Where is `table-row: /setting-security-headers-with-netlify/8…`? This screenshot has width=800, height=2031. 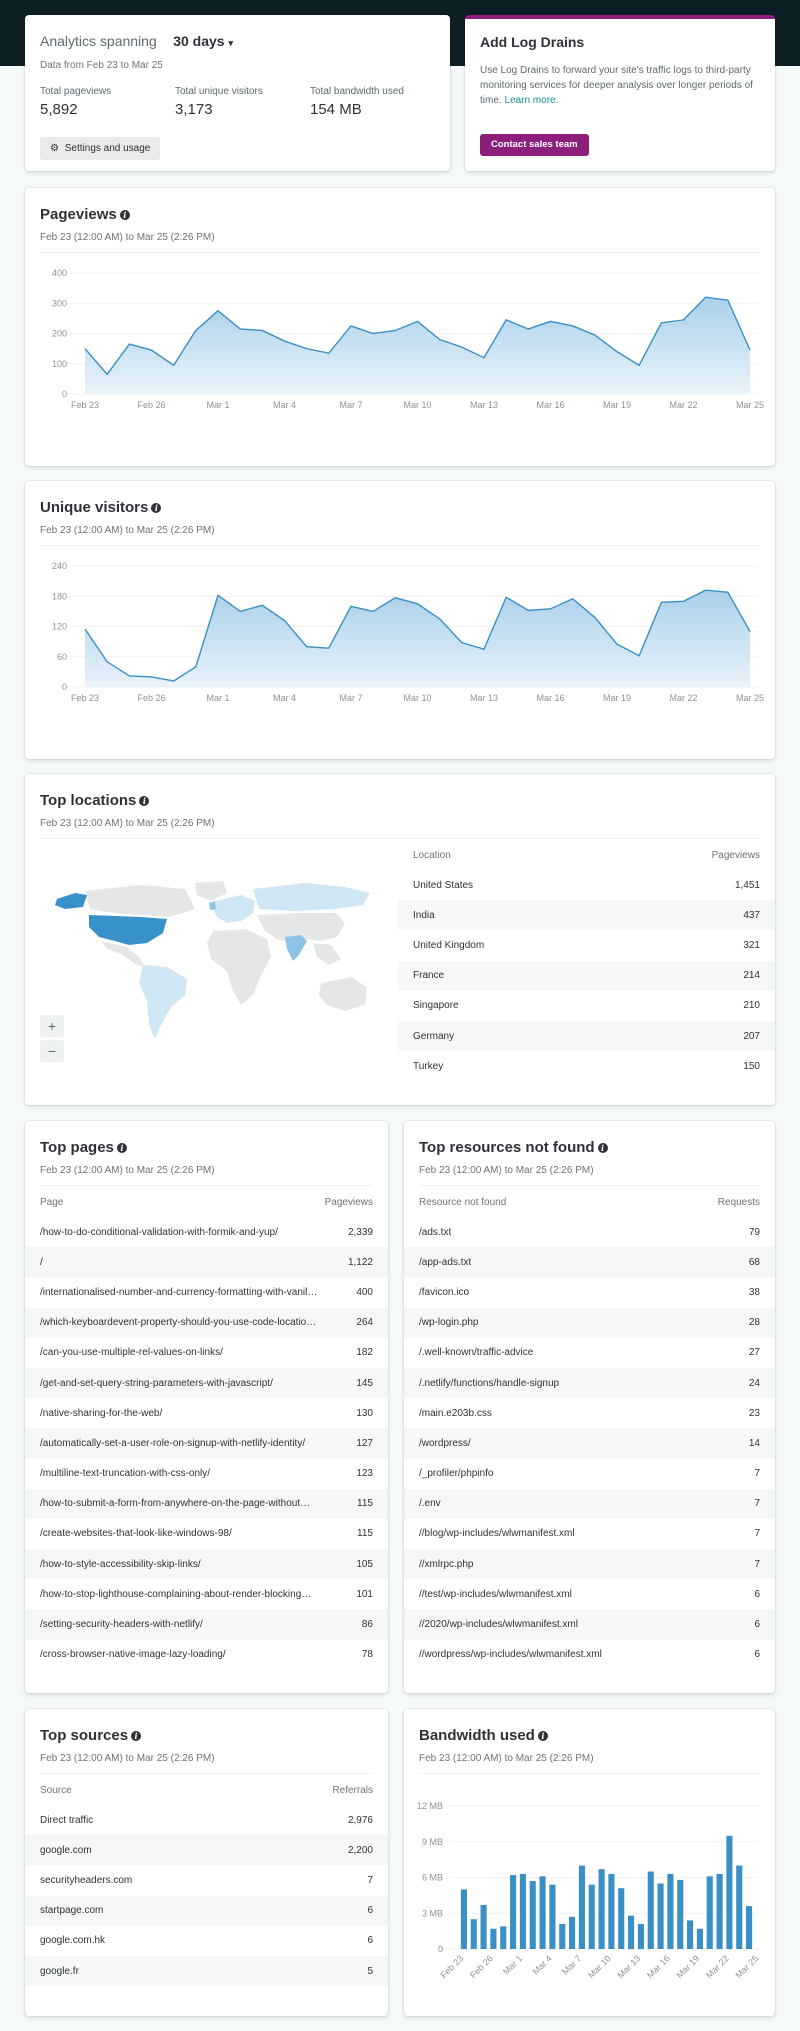 table-row: /setting-security-headers-with-netlify/8… is located at coordinates (206, 1624).